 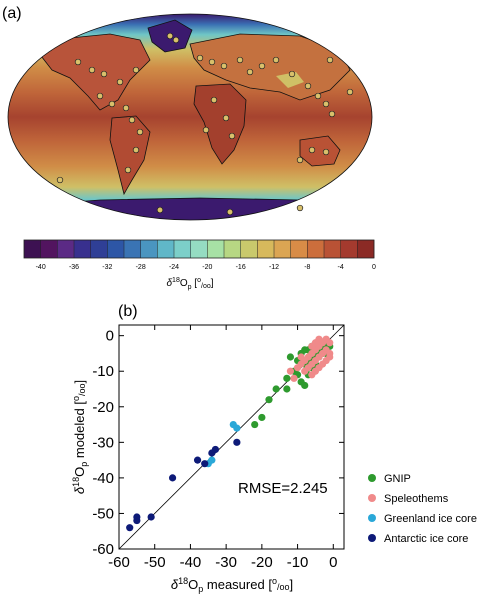 I want to click on x-tick-label: -40, so click(x=191, y=562).